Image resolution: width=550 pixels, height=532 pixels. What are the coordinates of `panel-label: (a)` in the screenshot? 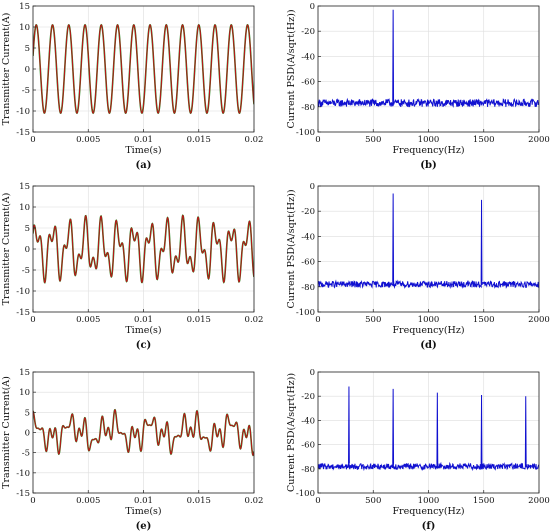 It's located at (144, 165).